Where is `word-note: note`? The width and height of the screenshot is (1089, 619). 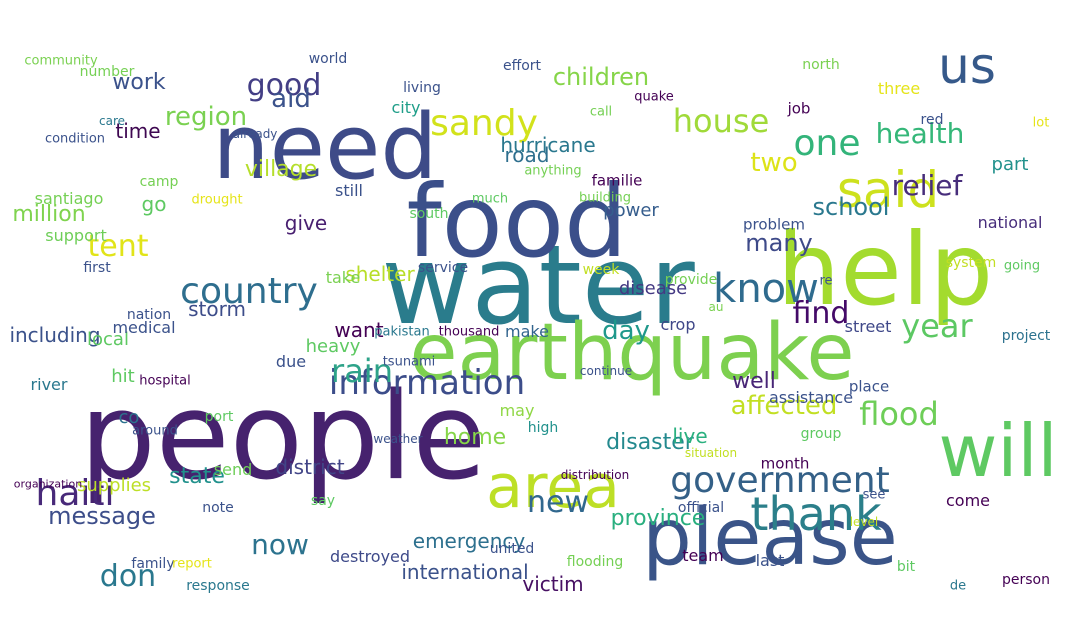
word-note: note is located at coordinates (218, 508).